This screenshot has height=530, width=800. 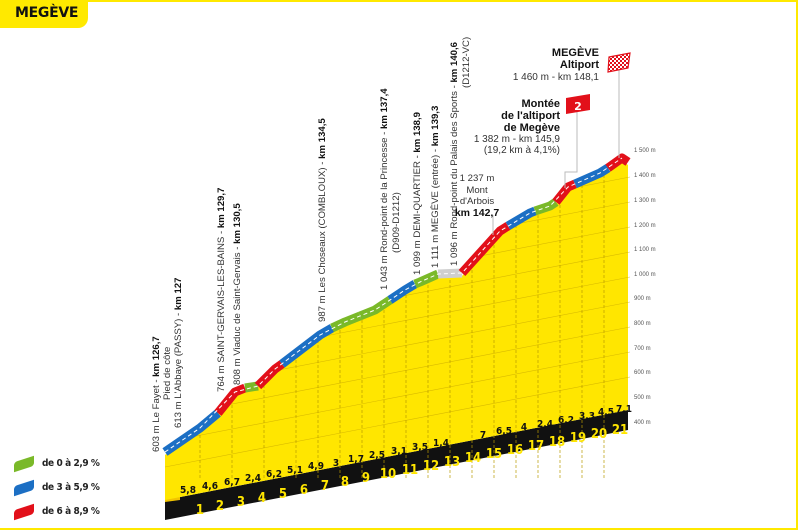 I want to click on svg-text: 3,1, so click(x=399, y=451).